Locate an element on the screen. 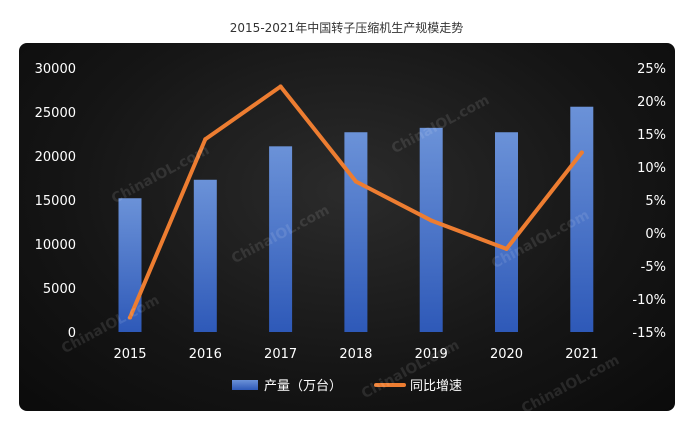 This screenshot has height=428, width=693. bar-production-2016 is located at coordinates (205, 255).